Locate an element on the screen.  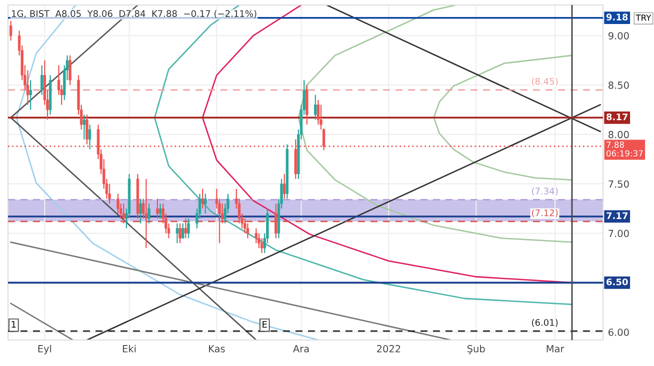
text: TRY is located at coordinates (644, 17).